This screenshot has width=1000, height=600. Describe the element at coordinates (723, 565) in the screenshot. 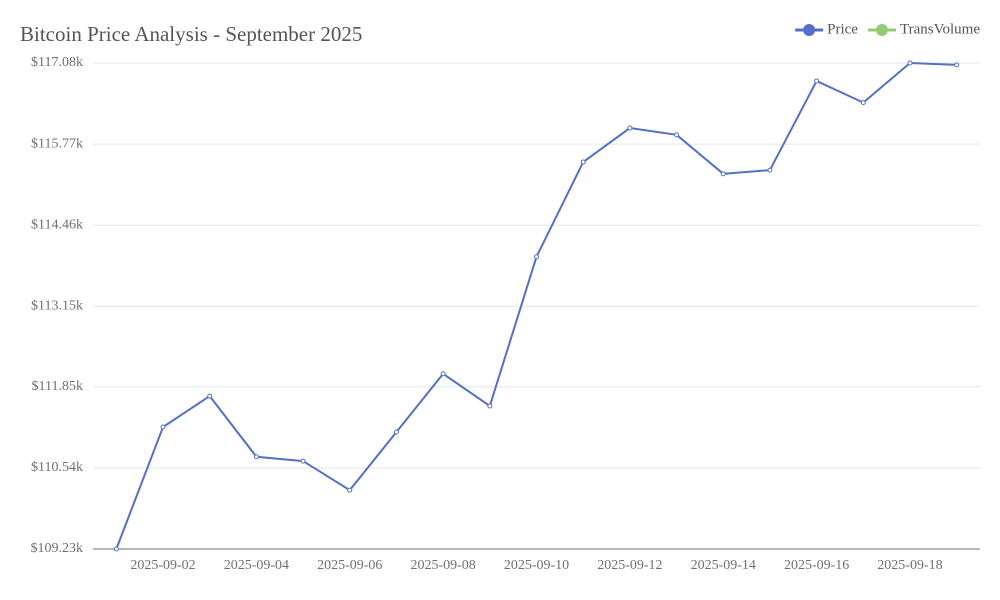

I see `x-tick-label: 2025-09-14` at that location.